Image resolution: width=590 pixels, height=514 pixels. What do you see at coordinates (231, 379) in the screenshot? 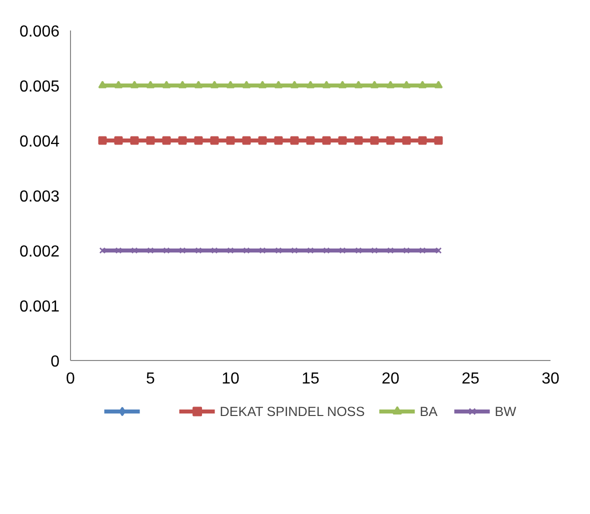
I see `x-tick-label: 10` at bounding box center [231, 379].